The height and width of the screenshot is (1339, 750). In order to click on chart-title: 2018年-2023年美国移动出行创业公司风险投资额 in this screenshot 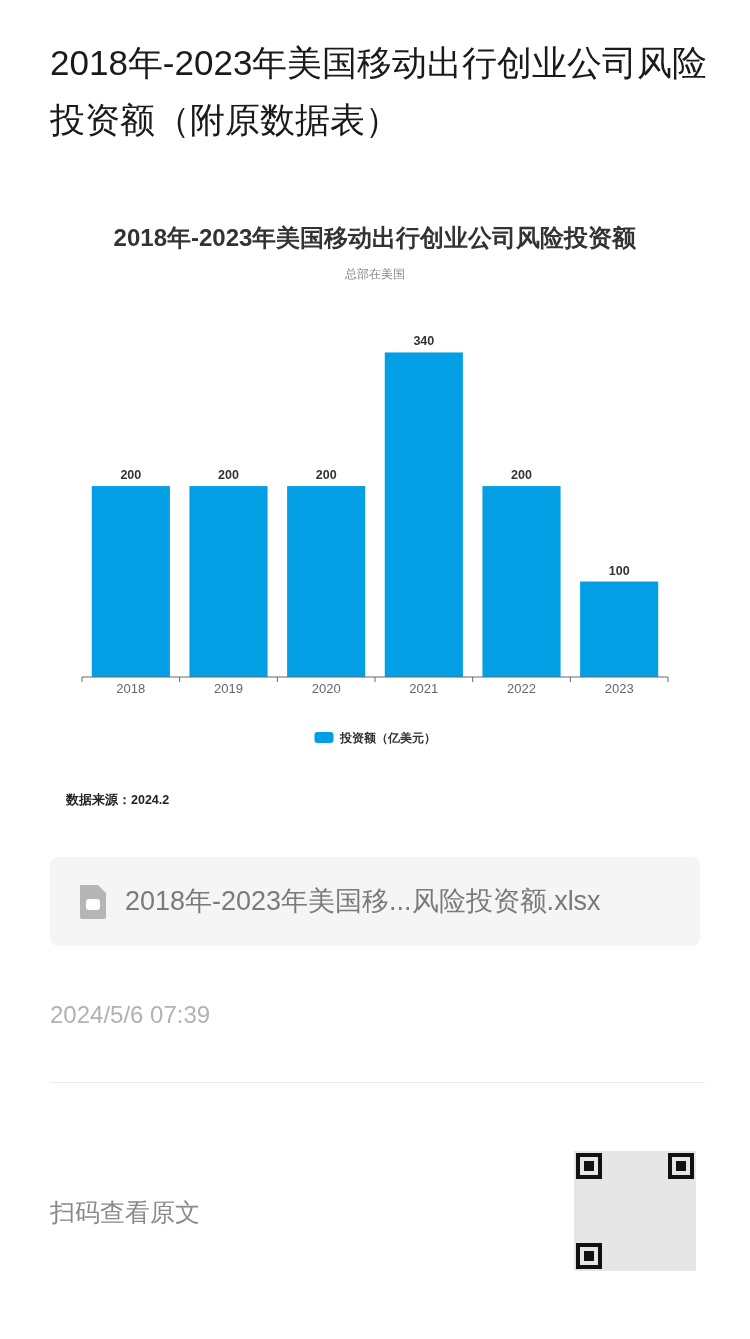, I will do `click(375, 237)`.